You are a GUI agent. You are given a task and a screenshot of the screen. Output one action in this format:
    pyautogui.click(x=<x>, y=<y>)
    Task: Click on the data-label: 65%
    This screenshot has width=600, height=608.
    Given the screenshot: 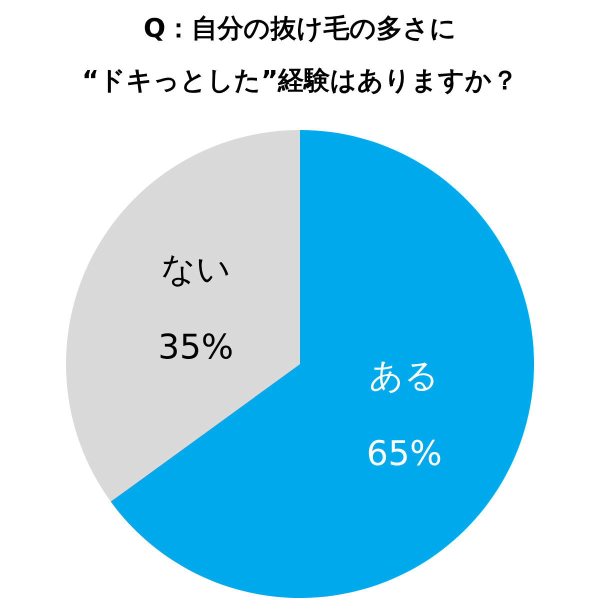 What is the action you would take?
    pyautogui.click(x=404, y=454)
    